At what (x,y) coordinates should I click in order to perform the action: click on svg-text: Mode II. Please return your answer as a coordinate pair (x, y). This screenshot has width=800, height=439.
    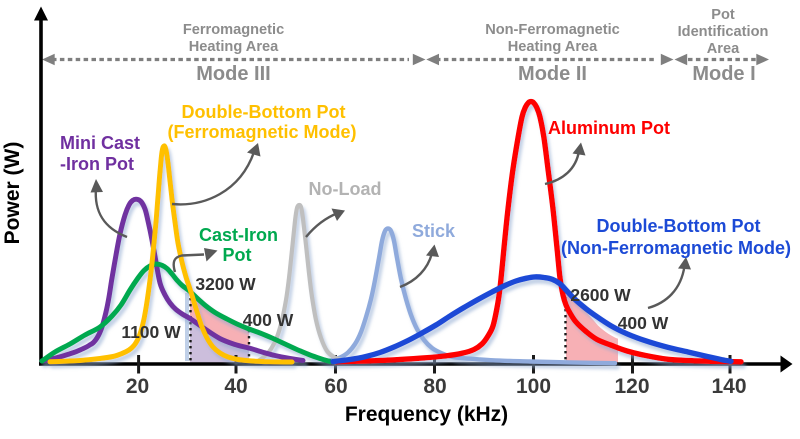
    Looking at the image, I should click on (552, 74).